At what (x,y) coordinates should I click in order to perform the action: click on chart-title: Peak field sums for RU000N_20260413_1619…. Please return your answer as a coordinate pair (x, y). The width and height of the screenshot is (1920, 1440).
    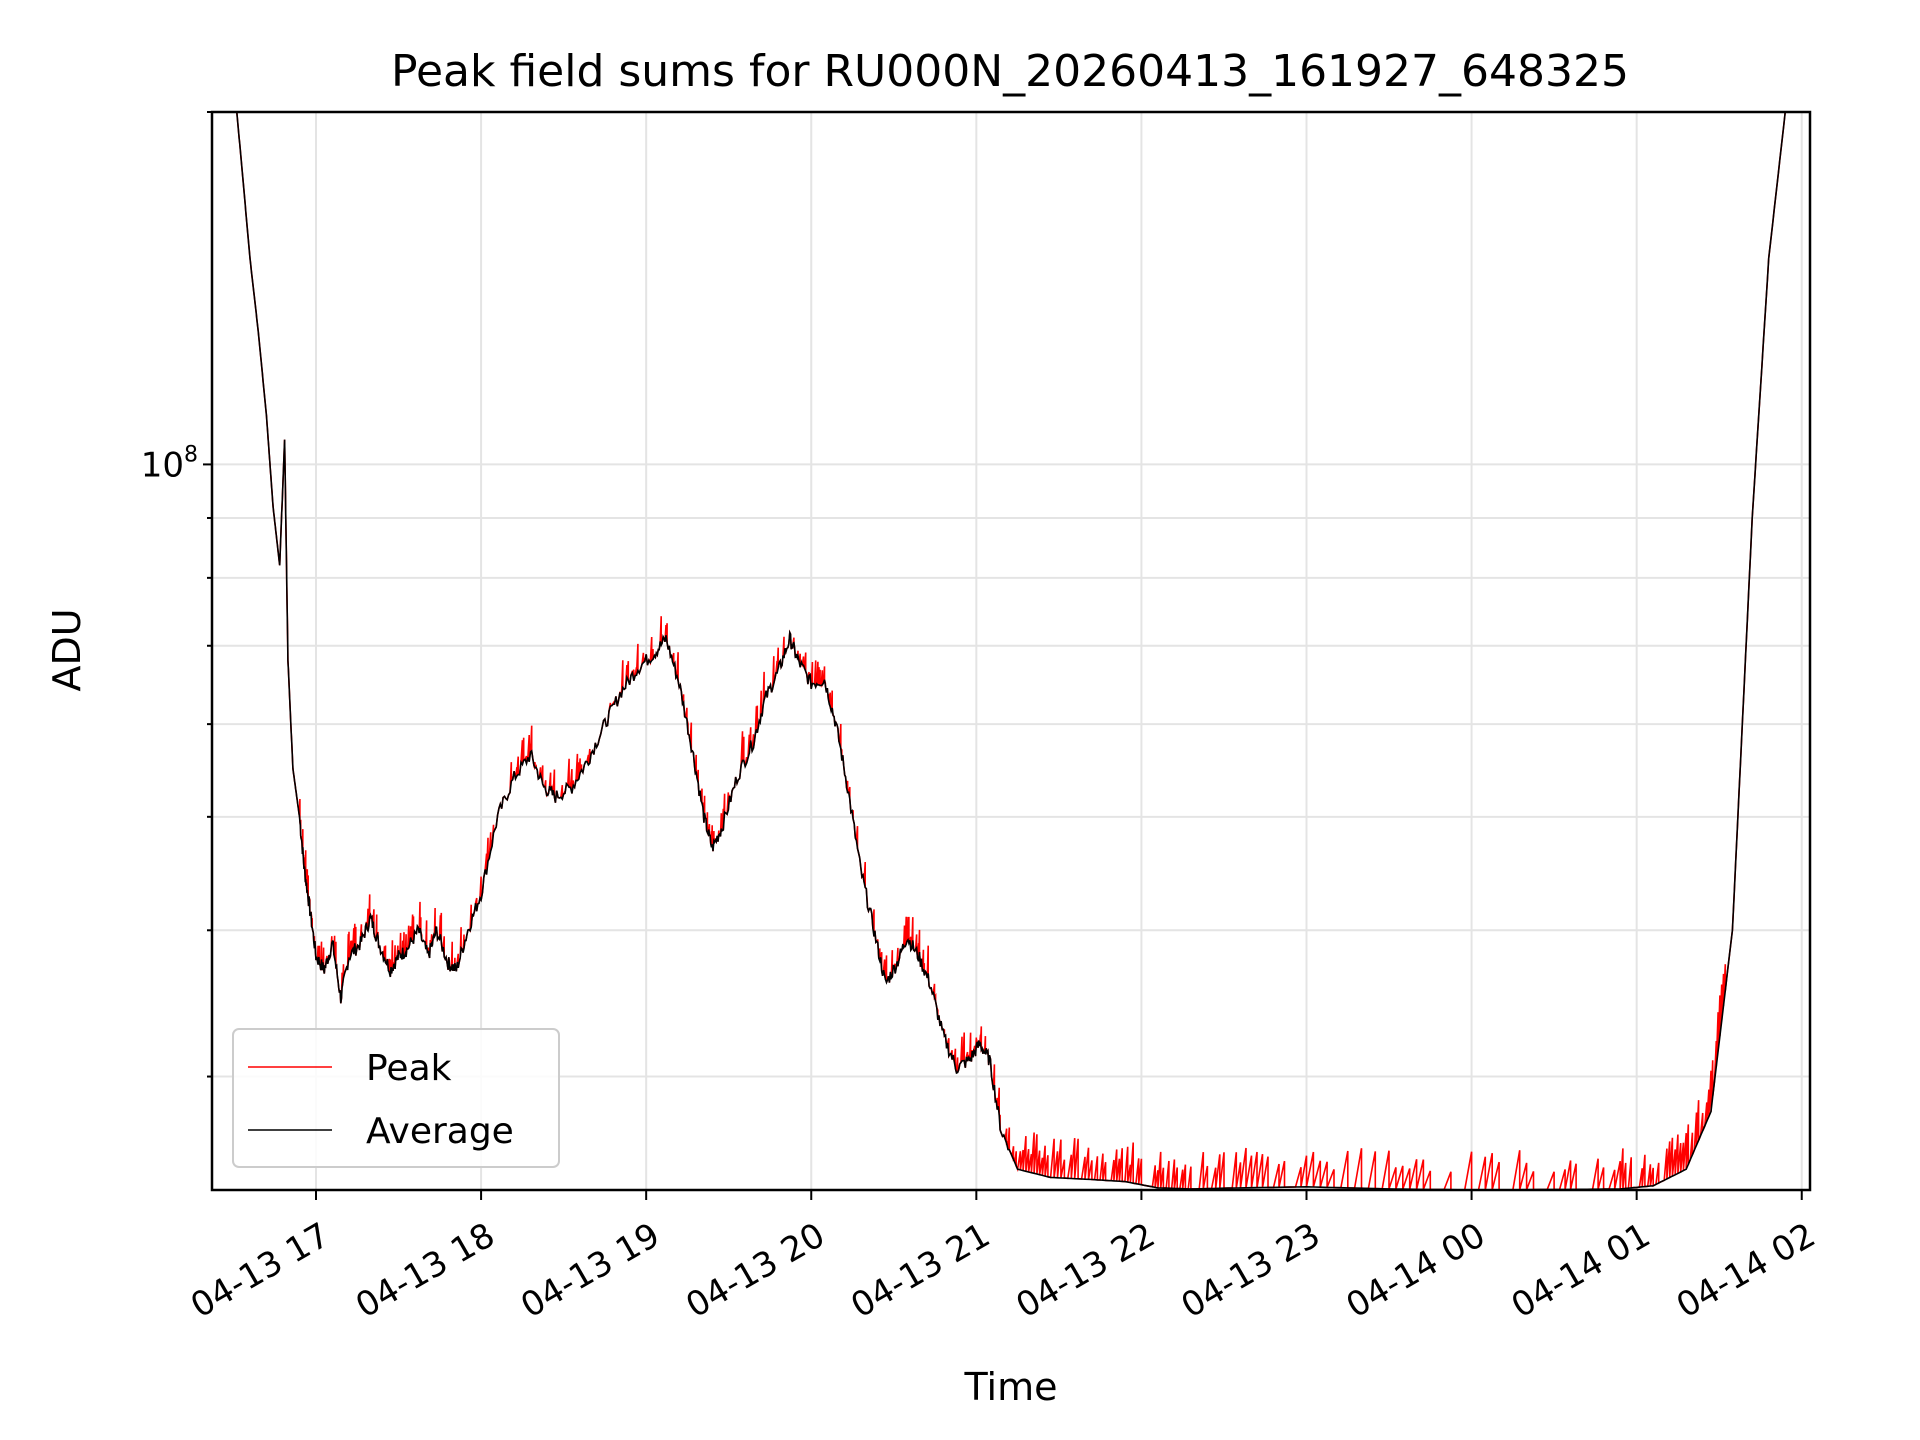
    Looking at the image, I should click on (1010, 71).